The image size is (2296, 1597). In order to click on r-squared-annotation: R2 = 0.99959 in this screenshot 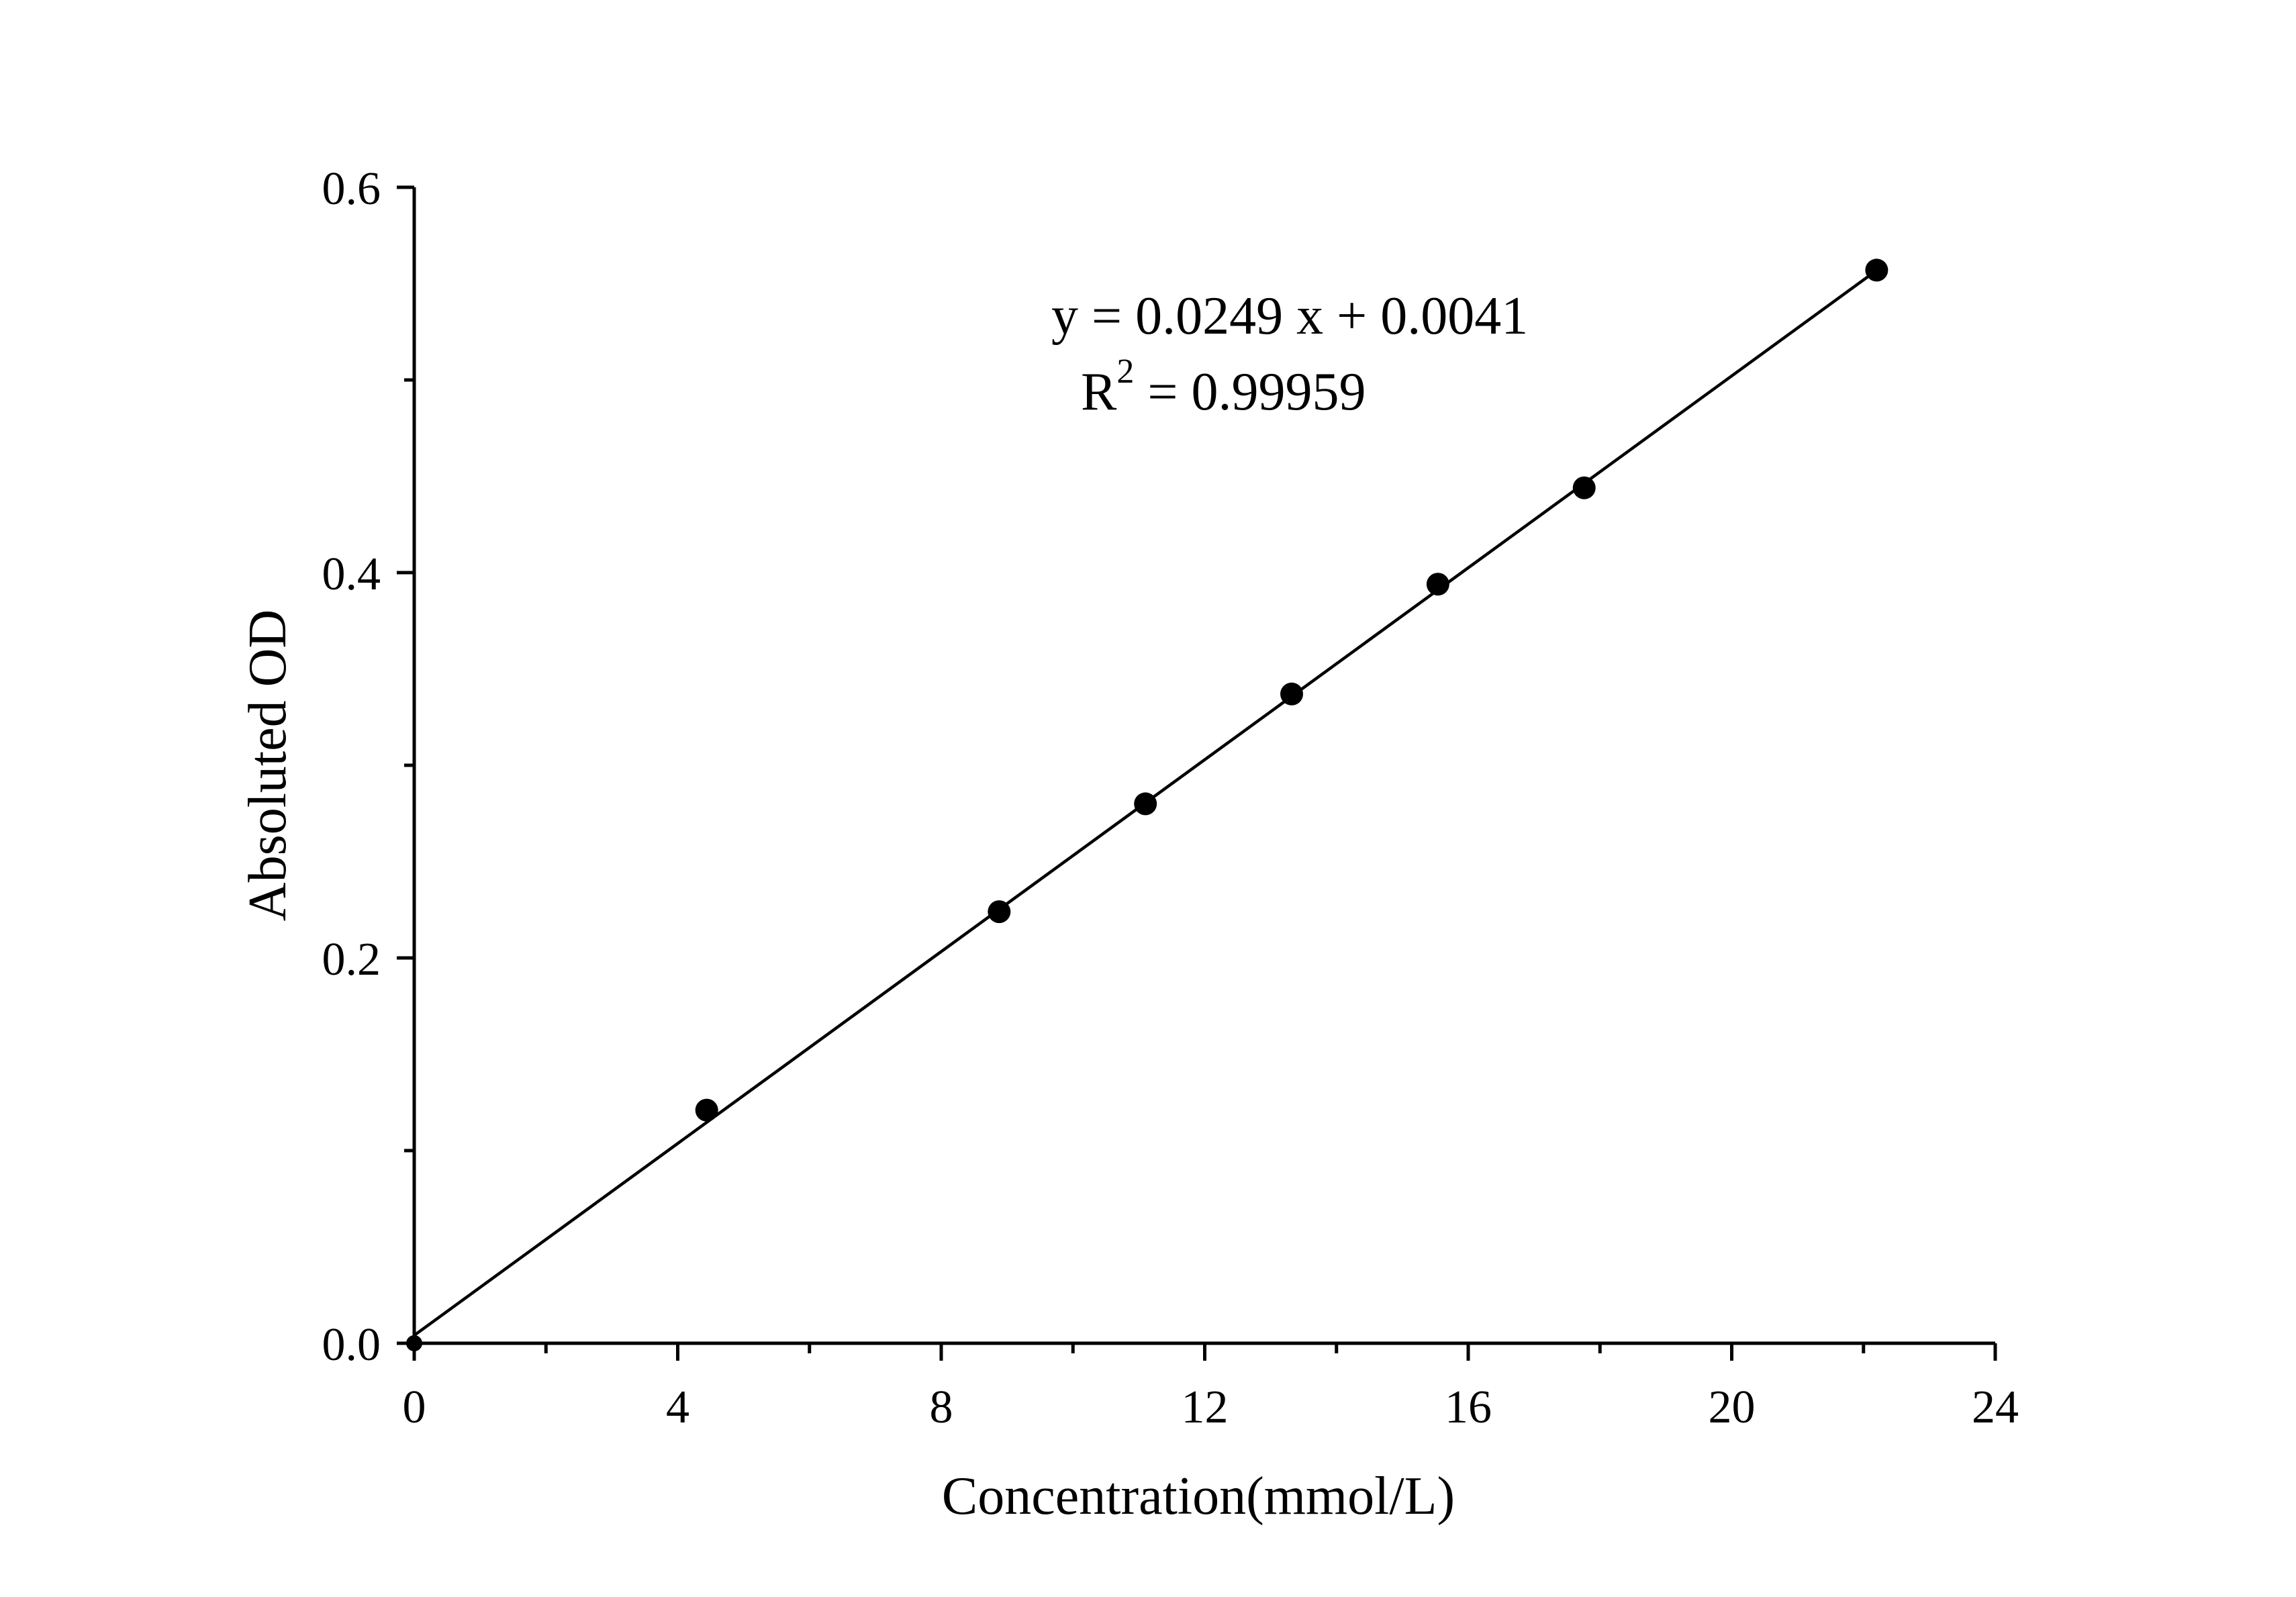, I will do `click(1224, 387)`.